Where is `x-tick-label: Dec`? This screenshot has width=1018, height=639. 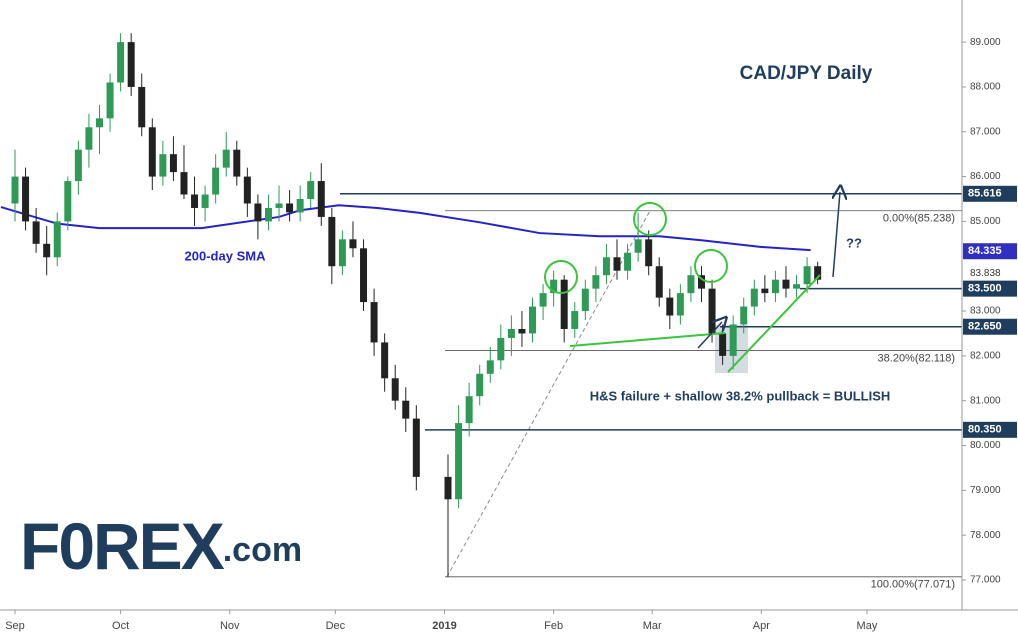
x-tick-label: Dec is located at coordinates (336, 626).